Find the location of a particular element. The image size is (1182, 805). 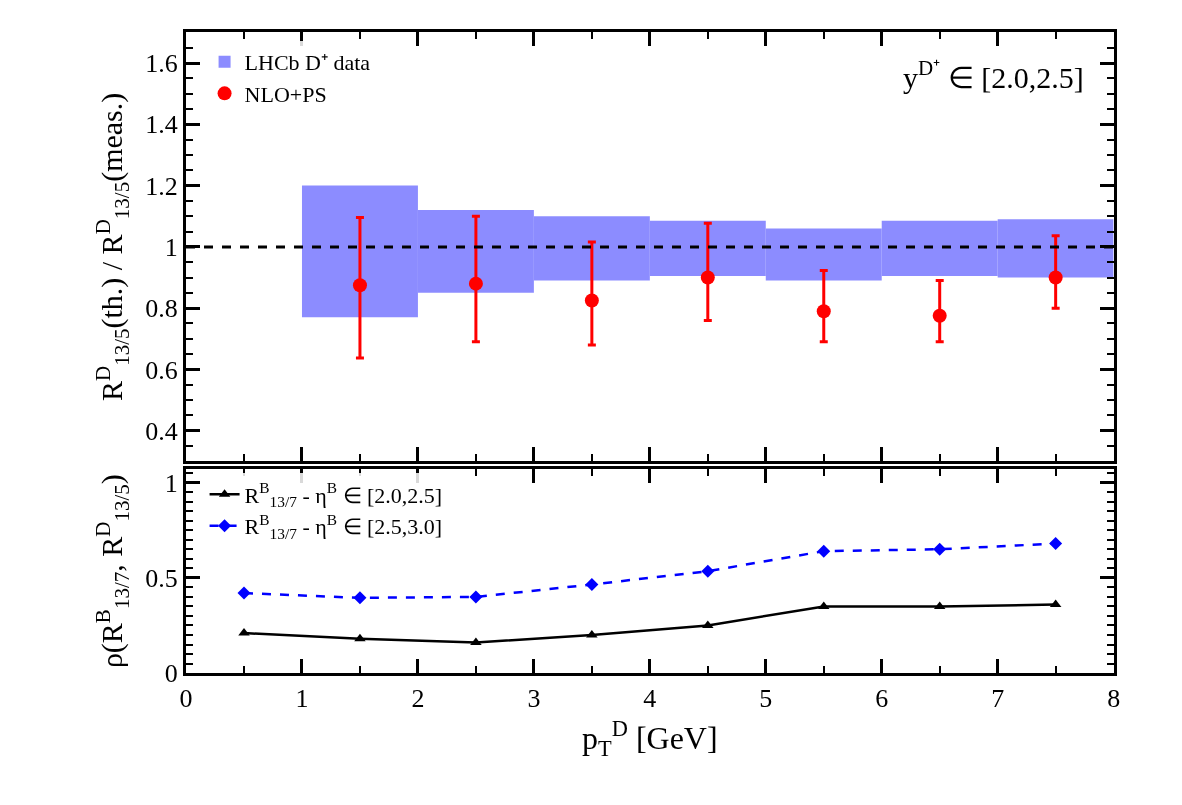

y-tick-label: 1.2 is located at coordinates (161, 186).